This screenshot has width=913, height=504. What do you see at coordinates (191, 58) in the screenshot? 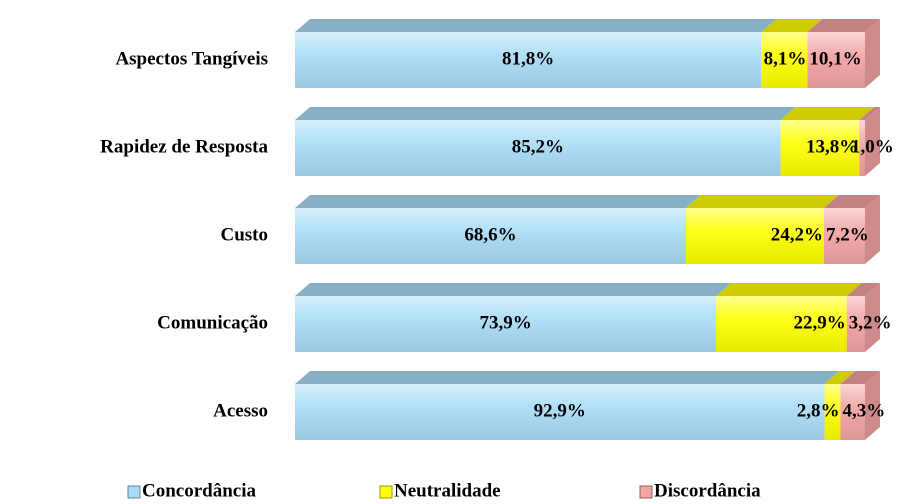
I see `category-label: Aspectos Tangíveis` at bounding box center [191, 58].